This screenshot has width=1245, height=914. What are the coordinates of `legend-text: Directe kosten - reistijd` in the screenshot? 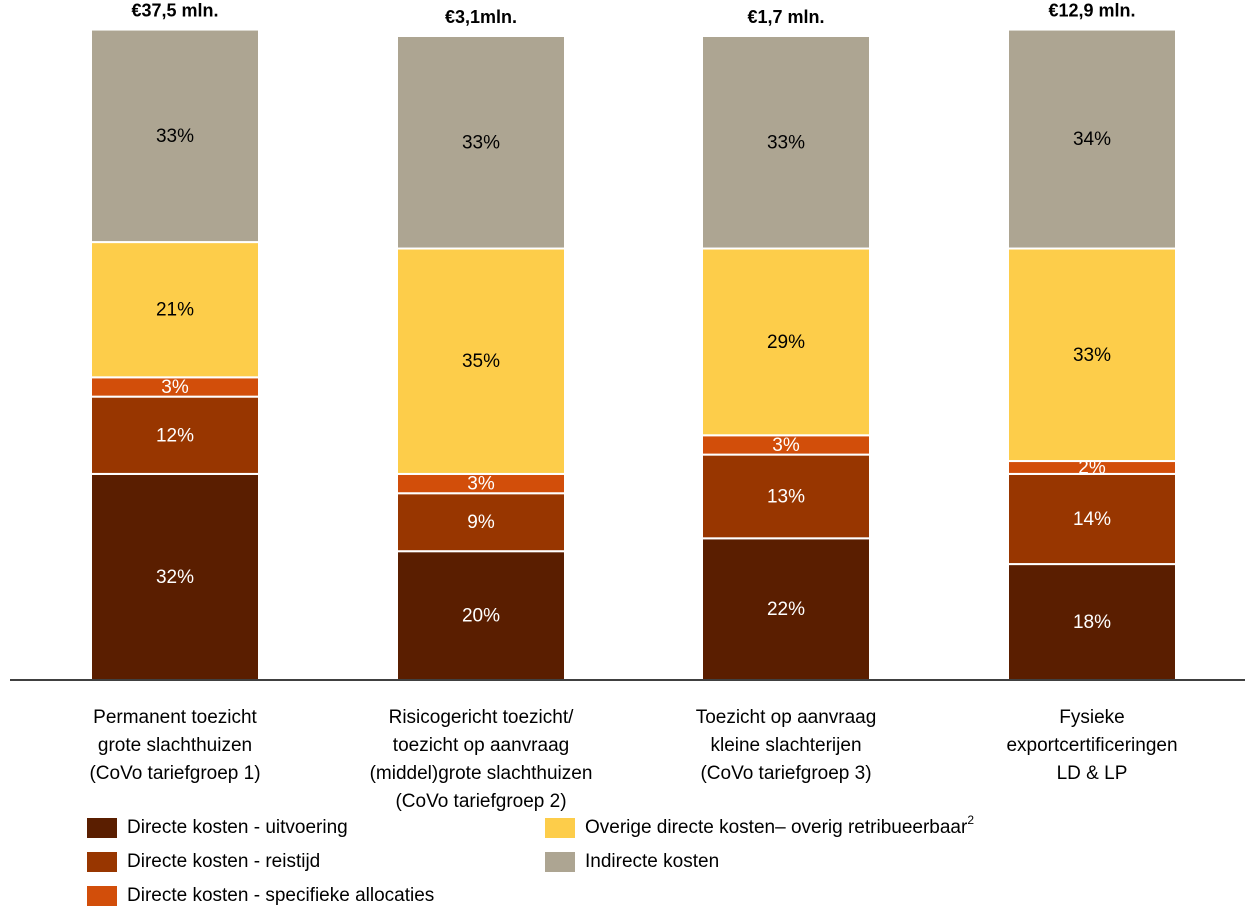 It's located at (223, 861).